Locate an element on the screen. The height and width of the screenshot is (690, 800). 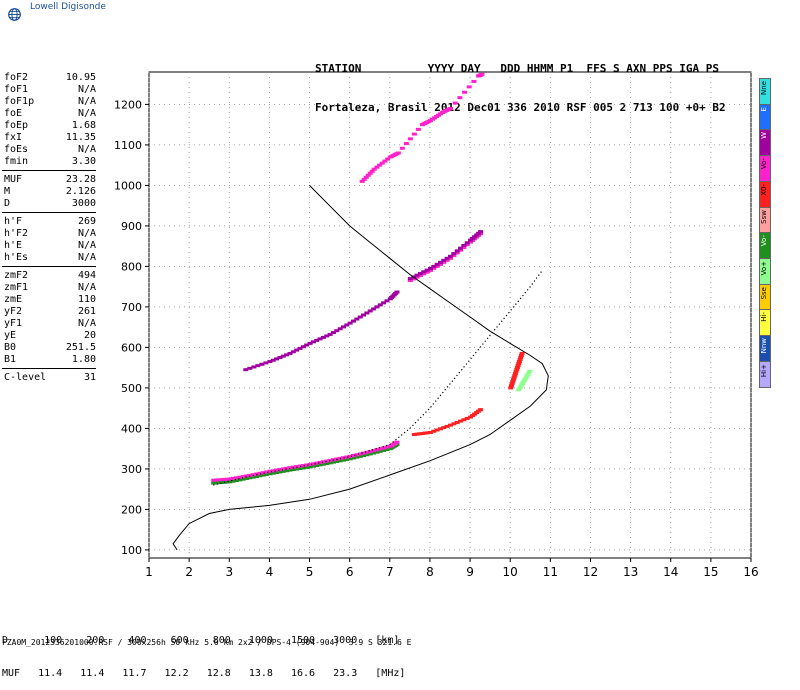
param-key: foF1 is located at coordinates (16, 89).